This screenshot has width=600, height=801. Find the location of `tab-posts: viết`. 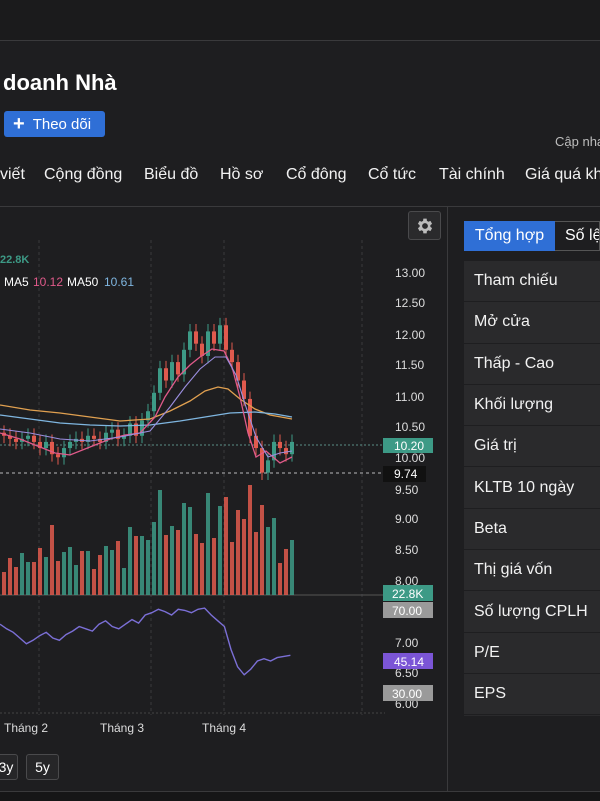

tab-posts: viết is located at coordinates (12, 174).